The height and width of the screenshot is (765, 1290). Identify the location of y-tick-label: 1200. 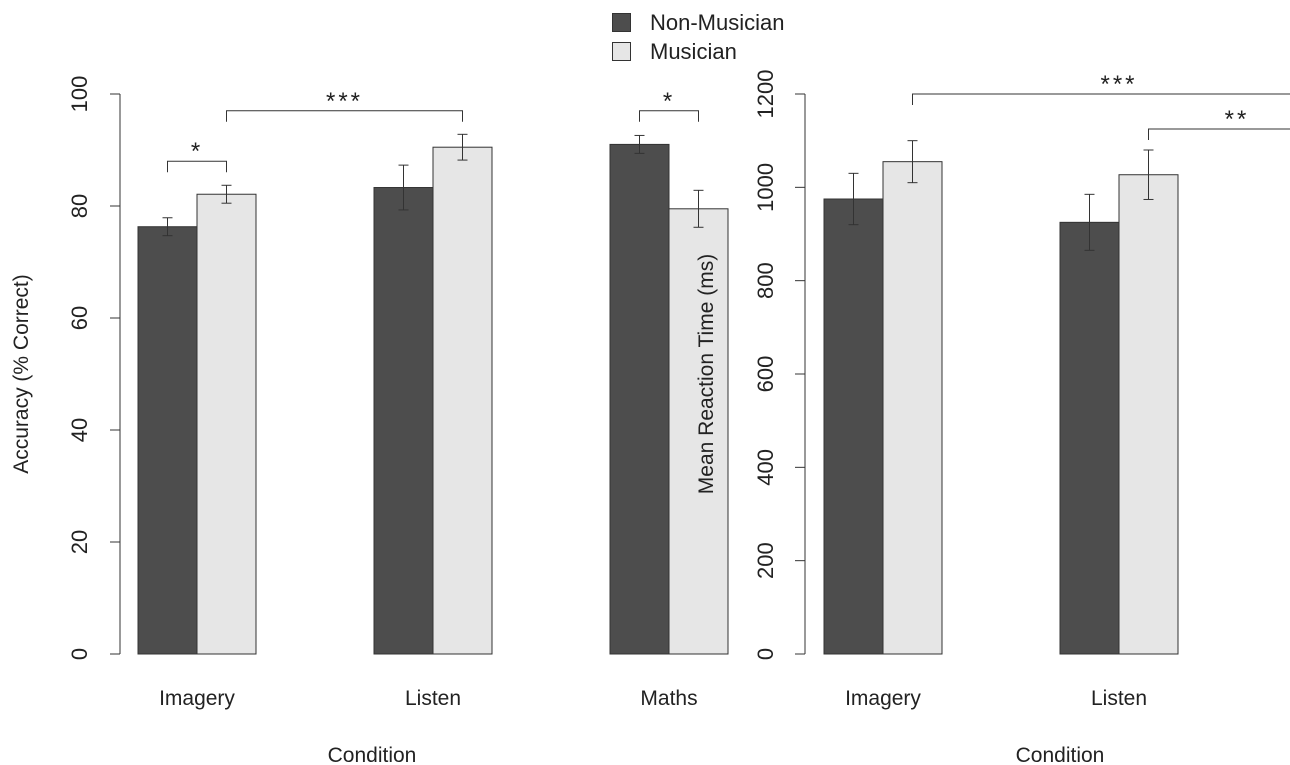
(765, 94).